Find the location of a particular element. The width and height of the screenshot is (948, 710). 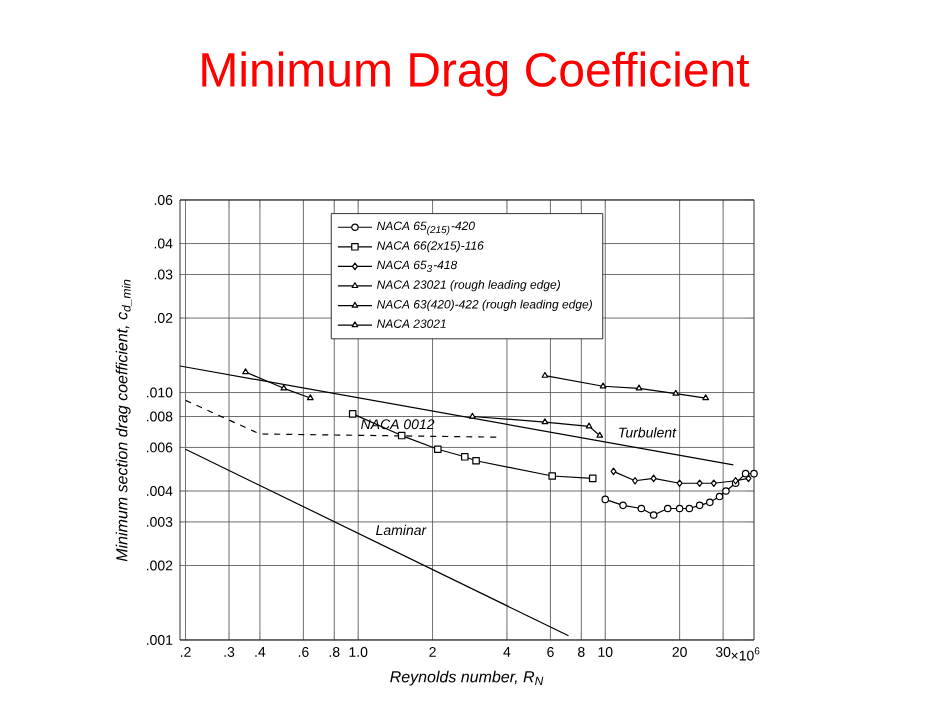

y-axis-title: Minimum section drag coefficient, c$_{d_min}$ is located at coordinates (123, 420).